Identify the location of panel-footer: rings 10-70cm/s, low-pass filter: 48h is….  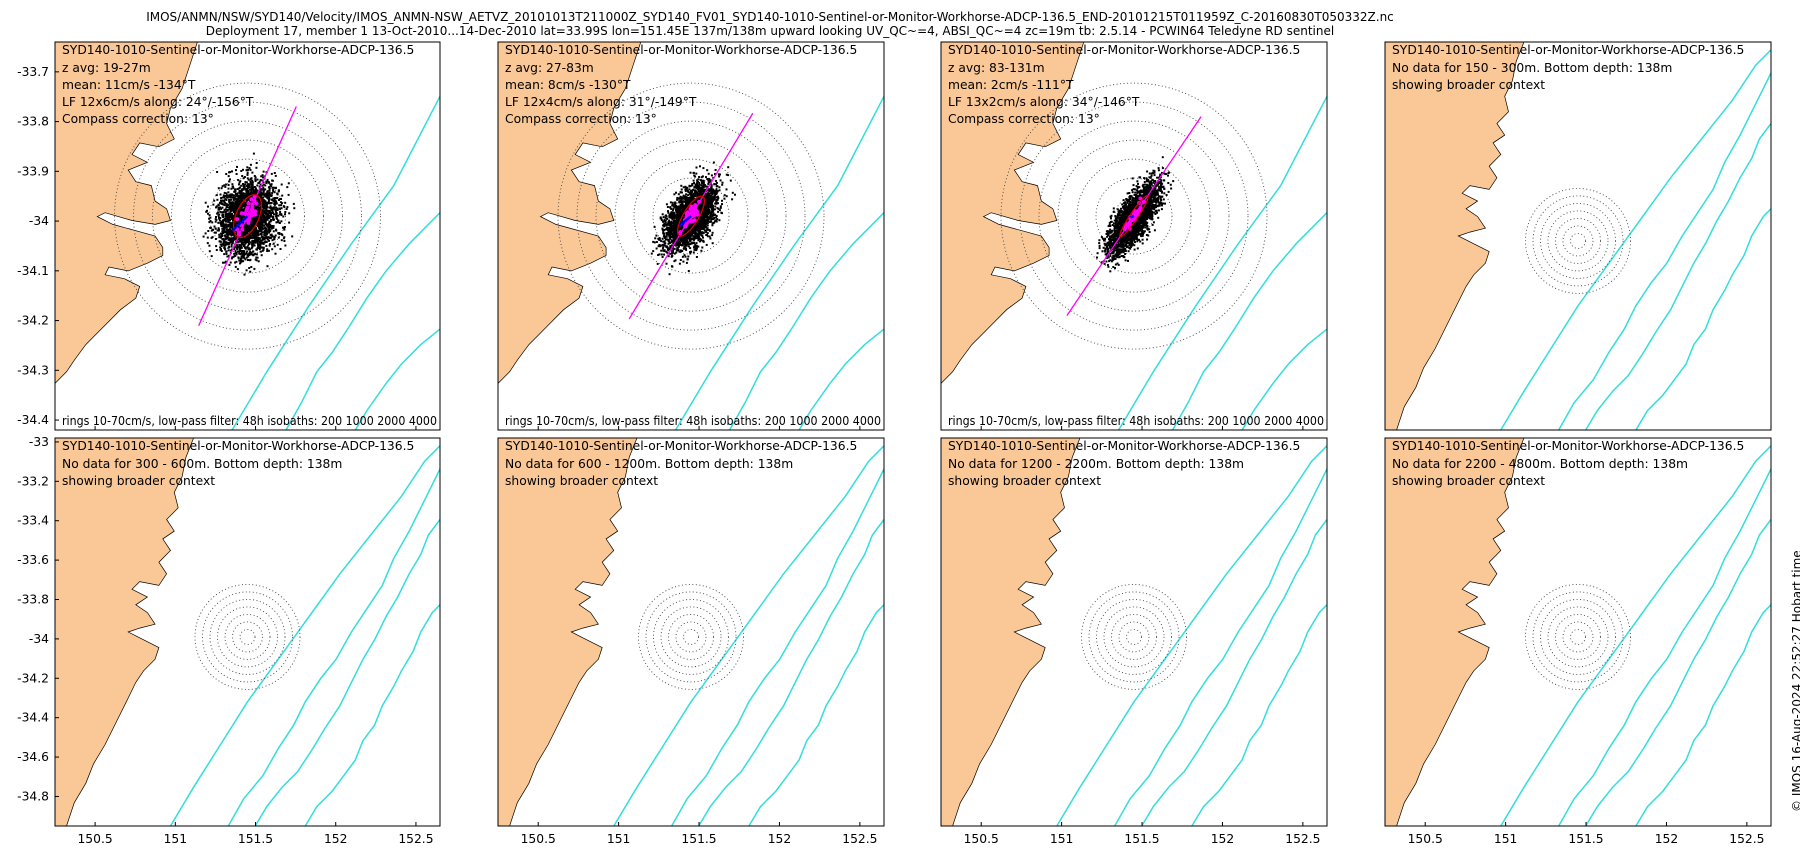
(249, 421).